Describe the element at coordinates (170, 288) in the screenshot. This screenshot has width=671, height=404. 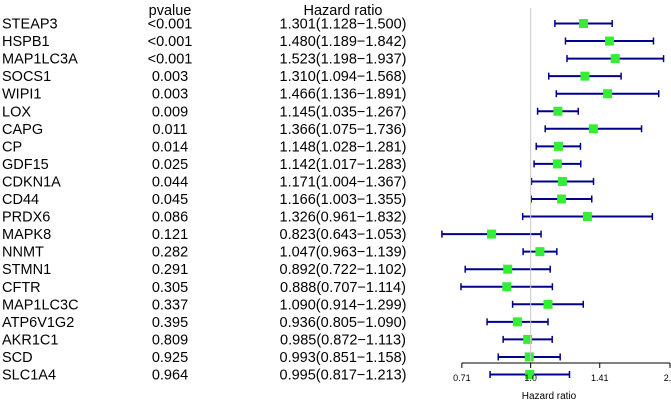
I see `pvalue-cell: 0.305` at that location.